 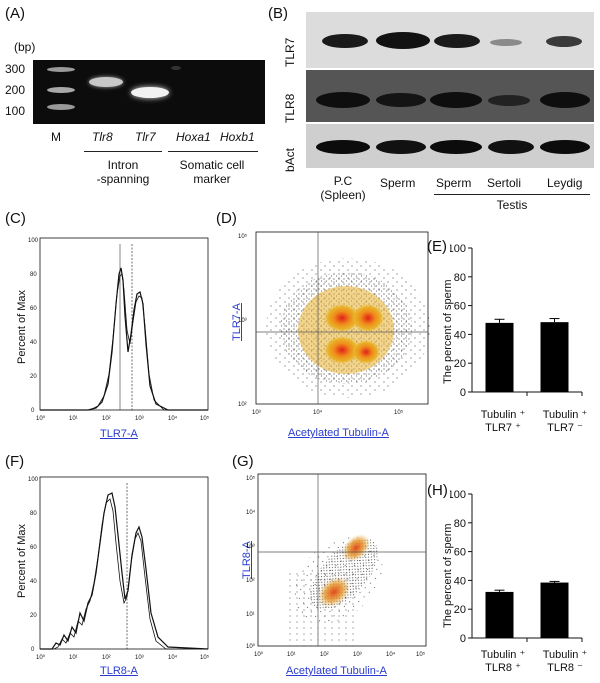 What do you see at coordinates (250, 581) in the screenshot?
I see `ytick: 10²` at bounding box center [250, 581].